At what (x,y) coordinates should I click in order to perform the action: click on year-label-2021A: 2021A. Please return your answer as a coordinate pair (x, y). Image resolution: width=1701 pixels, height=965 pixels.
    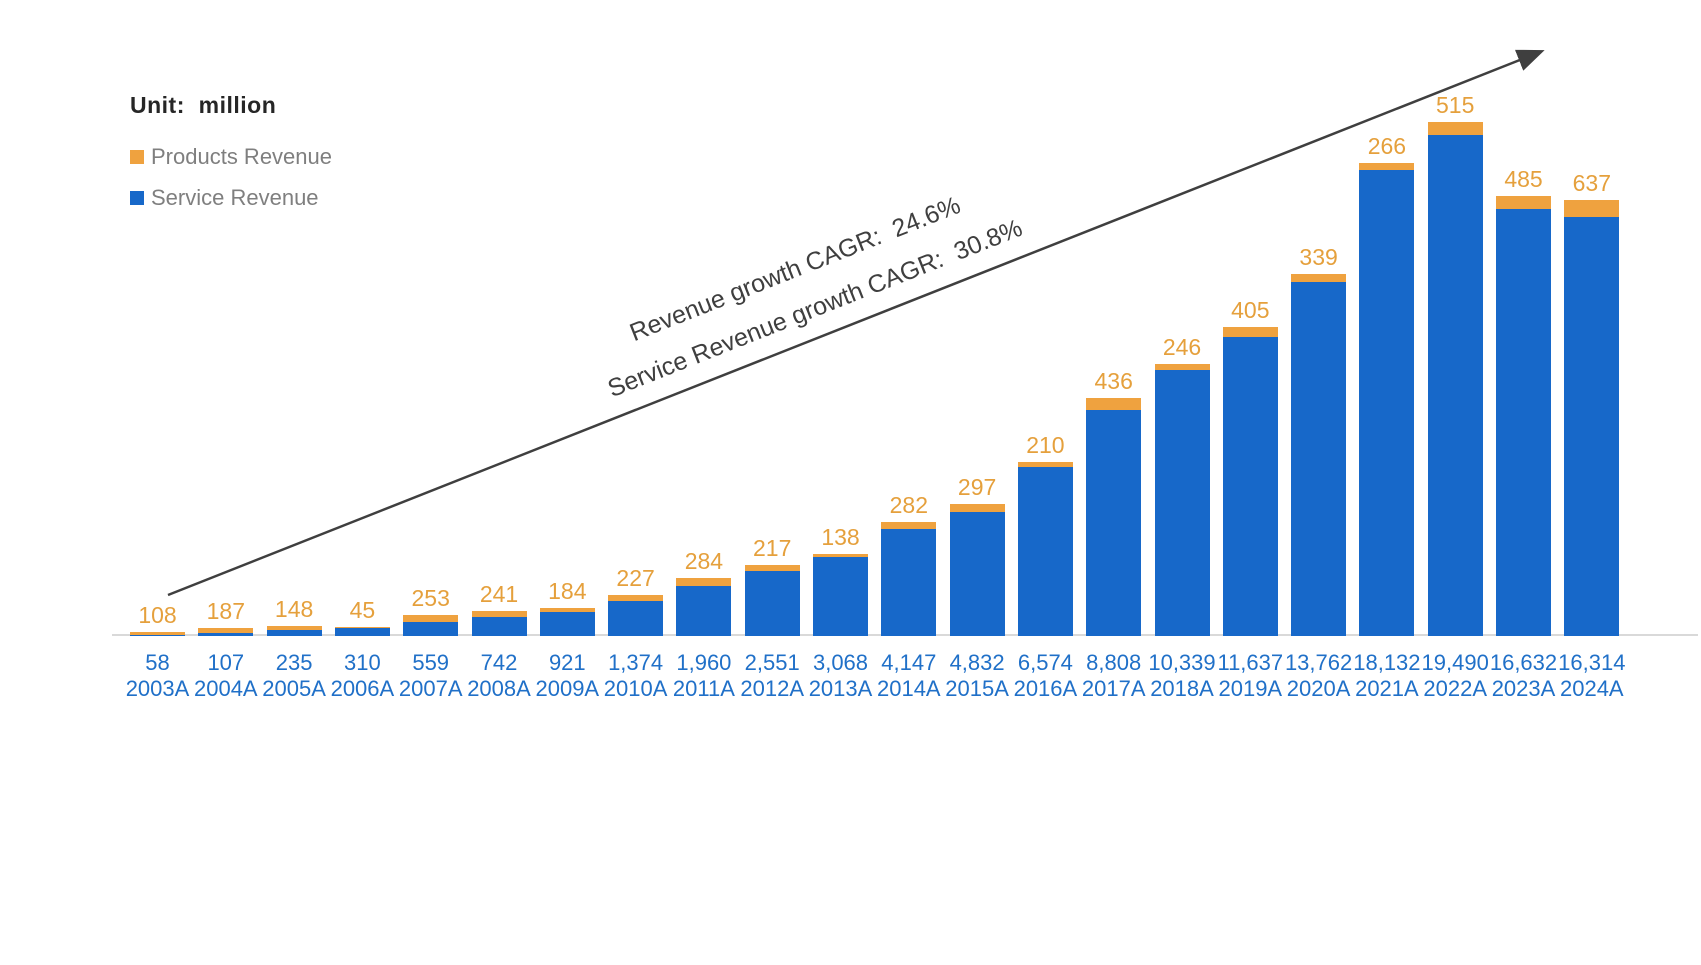
    Looking at the image, I should click on (1387, 688).